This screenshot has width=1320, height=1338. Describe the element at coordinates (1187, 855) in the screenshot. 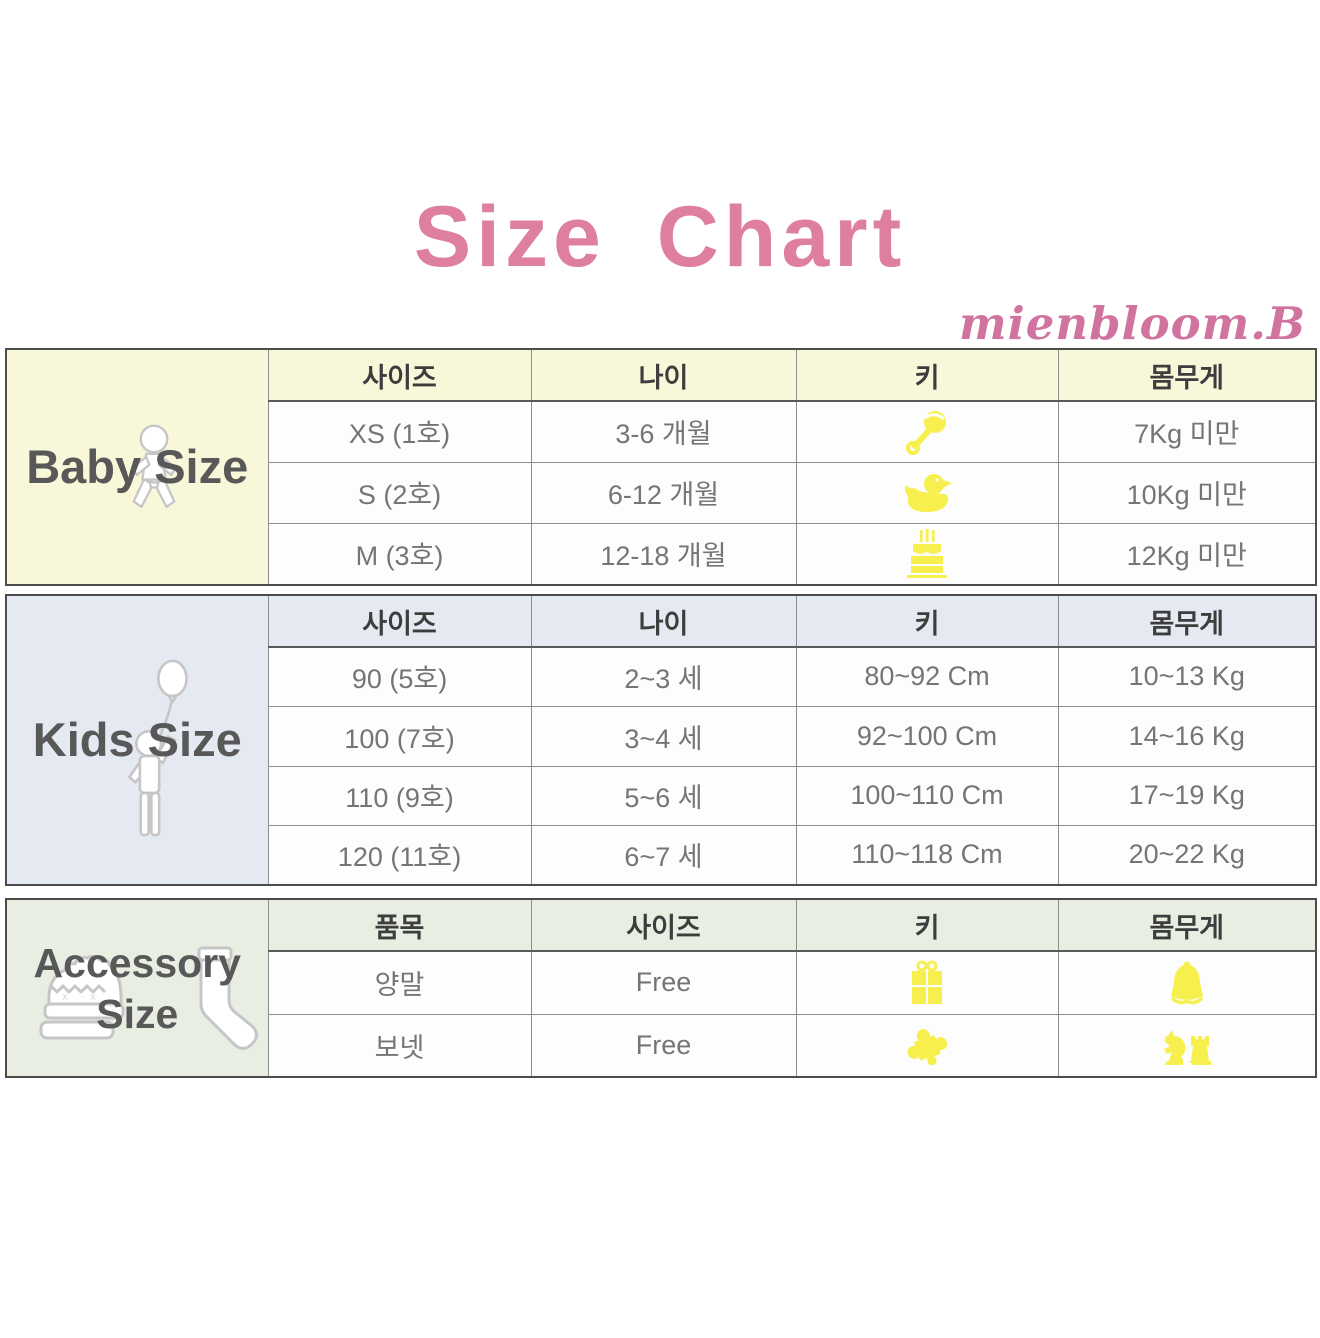

I see `weight-cell: 20~22 Kg` at that location.